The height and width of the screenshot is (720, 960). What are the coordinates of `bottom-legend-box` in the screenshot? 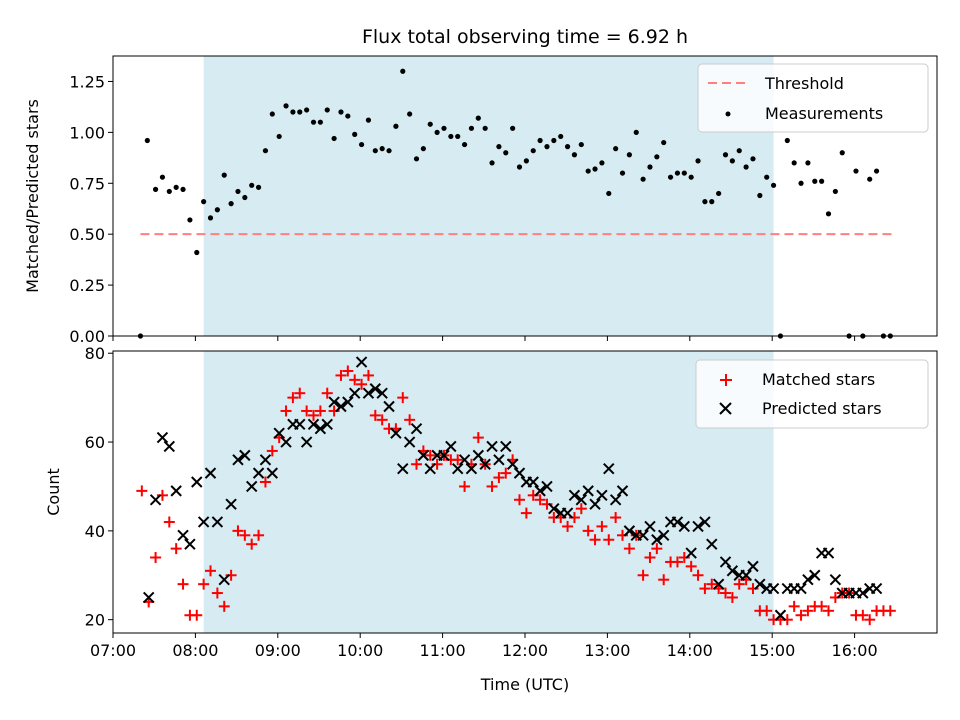 It's located at (812, 394).